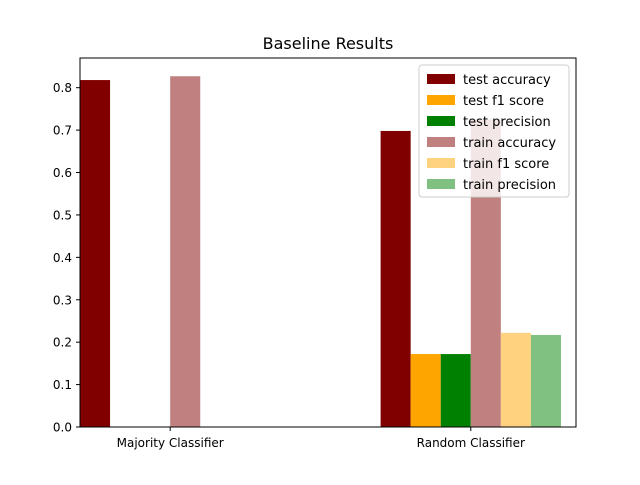  I want to click on y-tick-label: 0.6, so click(62, 173).